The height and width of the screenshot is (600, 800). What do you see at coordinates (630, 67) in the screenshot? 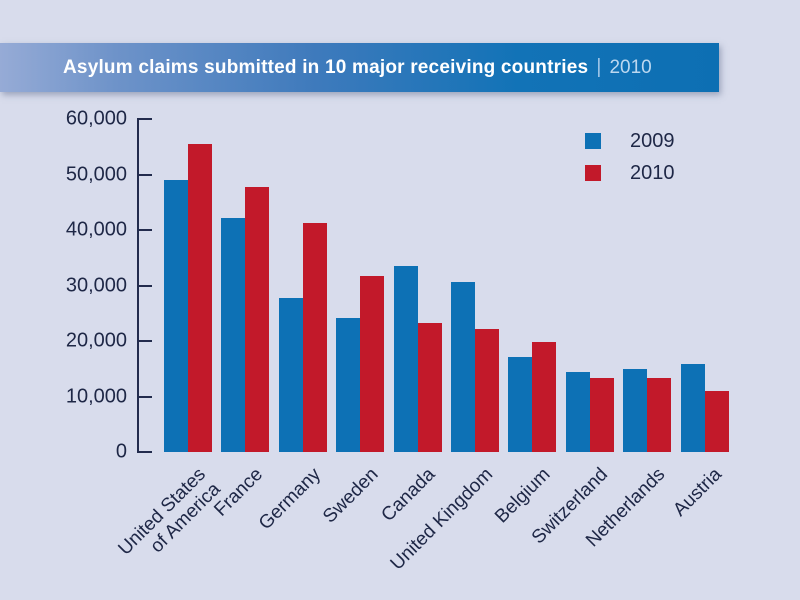
I see `title-year: 2010` at bounding box center [630, 67].